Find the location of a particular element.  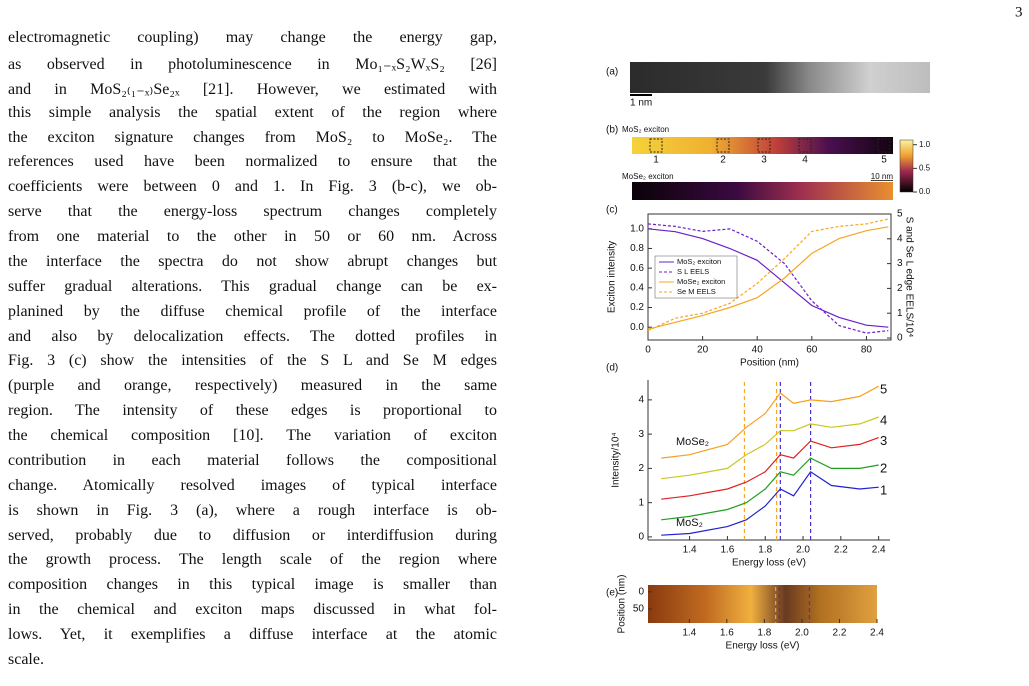

scale-label: 10 nm is located at coordinates (882, 176).